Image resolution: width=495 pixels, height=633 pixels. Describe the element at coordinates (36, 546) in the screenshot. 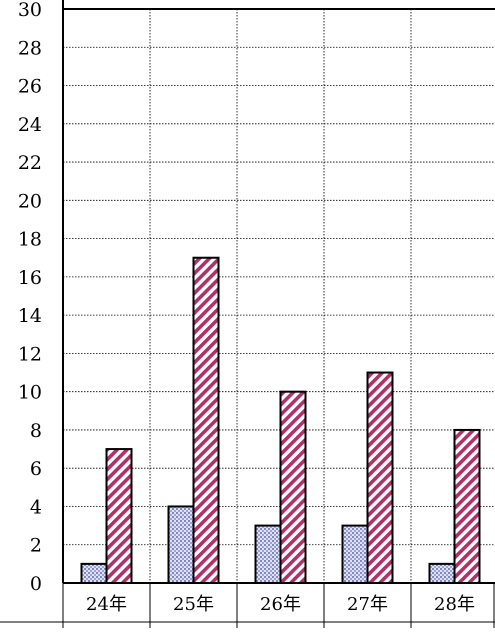

I see `y-tick-label: 2` at that location.